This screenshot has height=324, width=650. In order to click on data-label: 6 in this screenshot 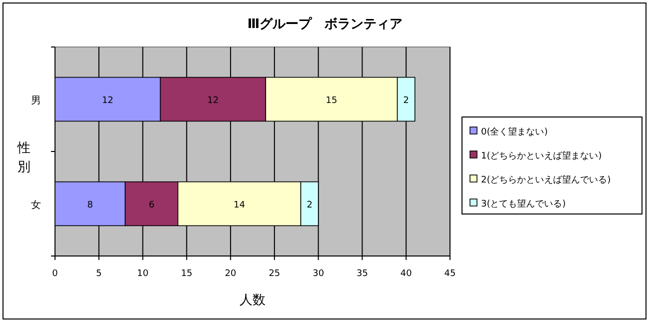, I will do `click(151, 205)`.